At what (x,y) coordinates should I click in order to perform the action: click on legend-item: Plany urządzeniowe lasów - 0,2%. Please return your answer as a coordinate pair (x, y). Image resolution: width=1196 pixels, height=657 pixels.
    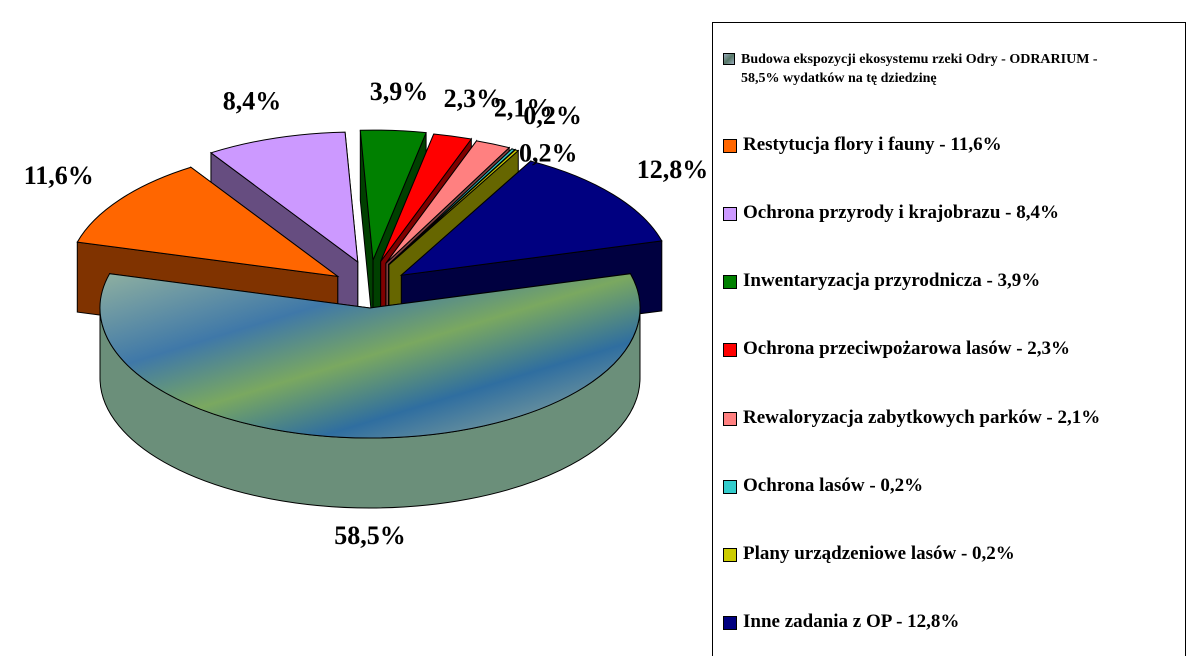
    Looking at the image, I should click on (954, 554).